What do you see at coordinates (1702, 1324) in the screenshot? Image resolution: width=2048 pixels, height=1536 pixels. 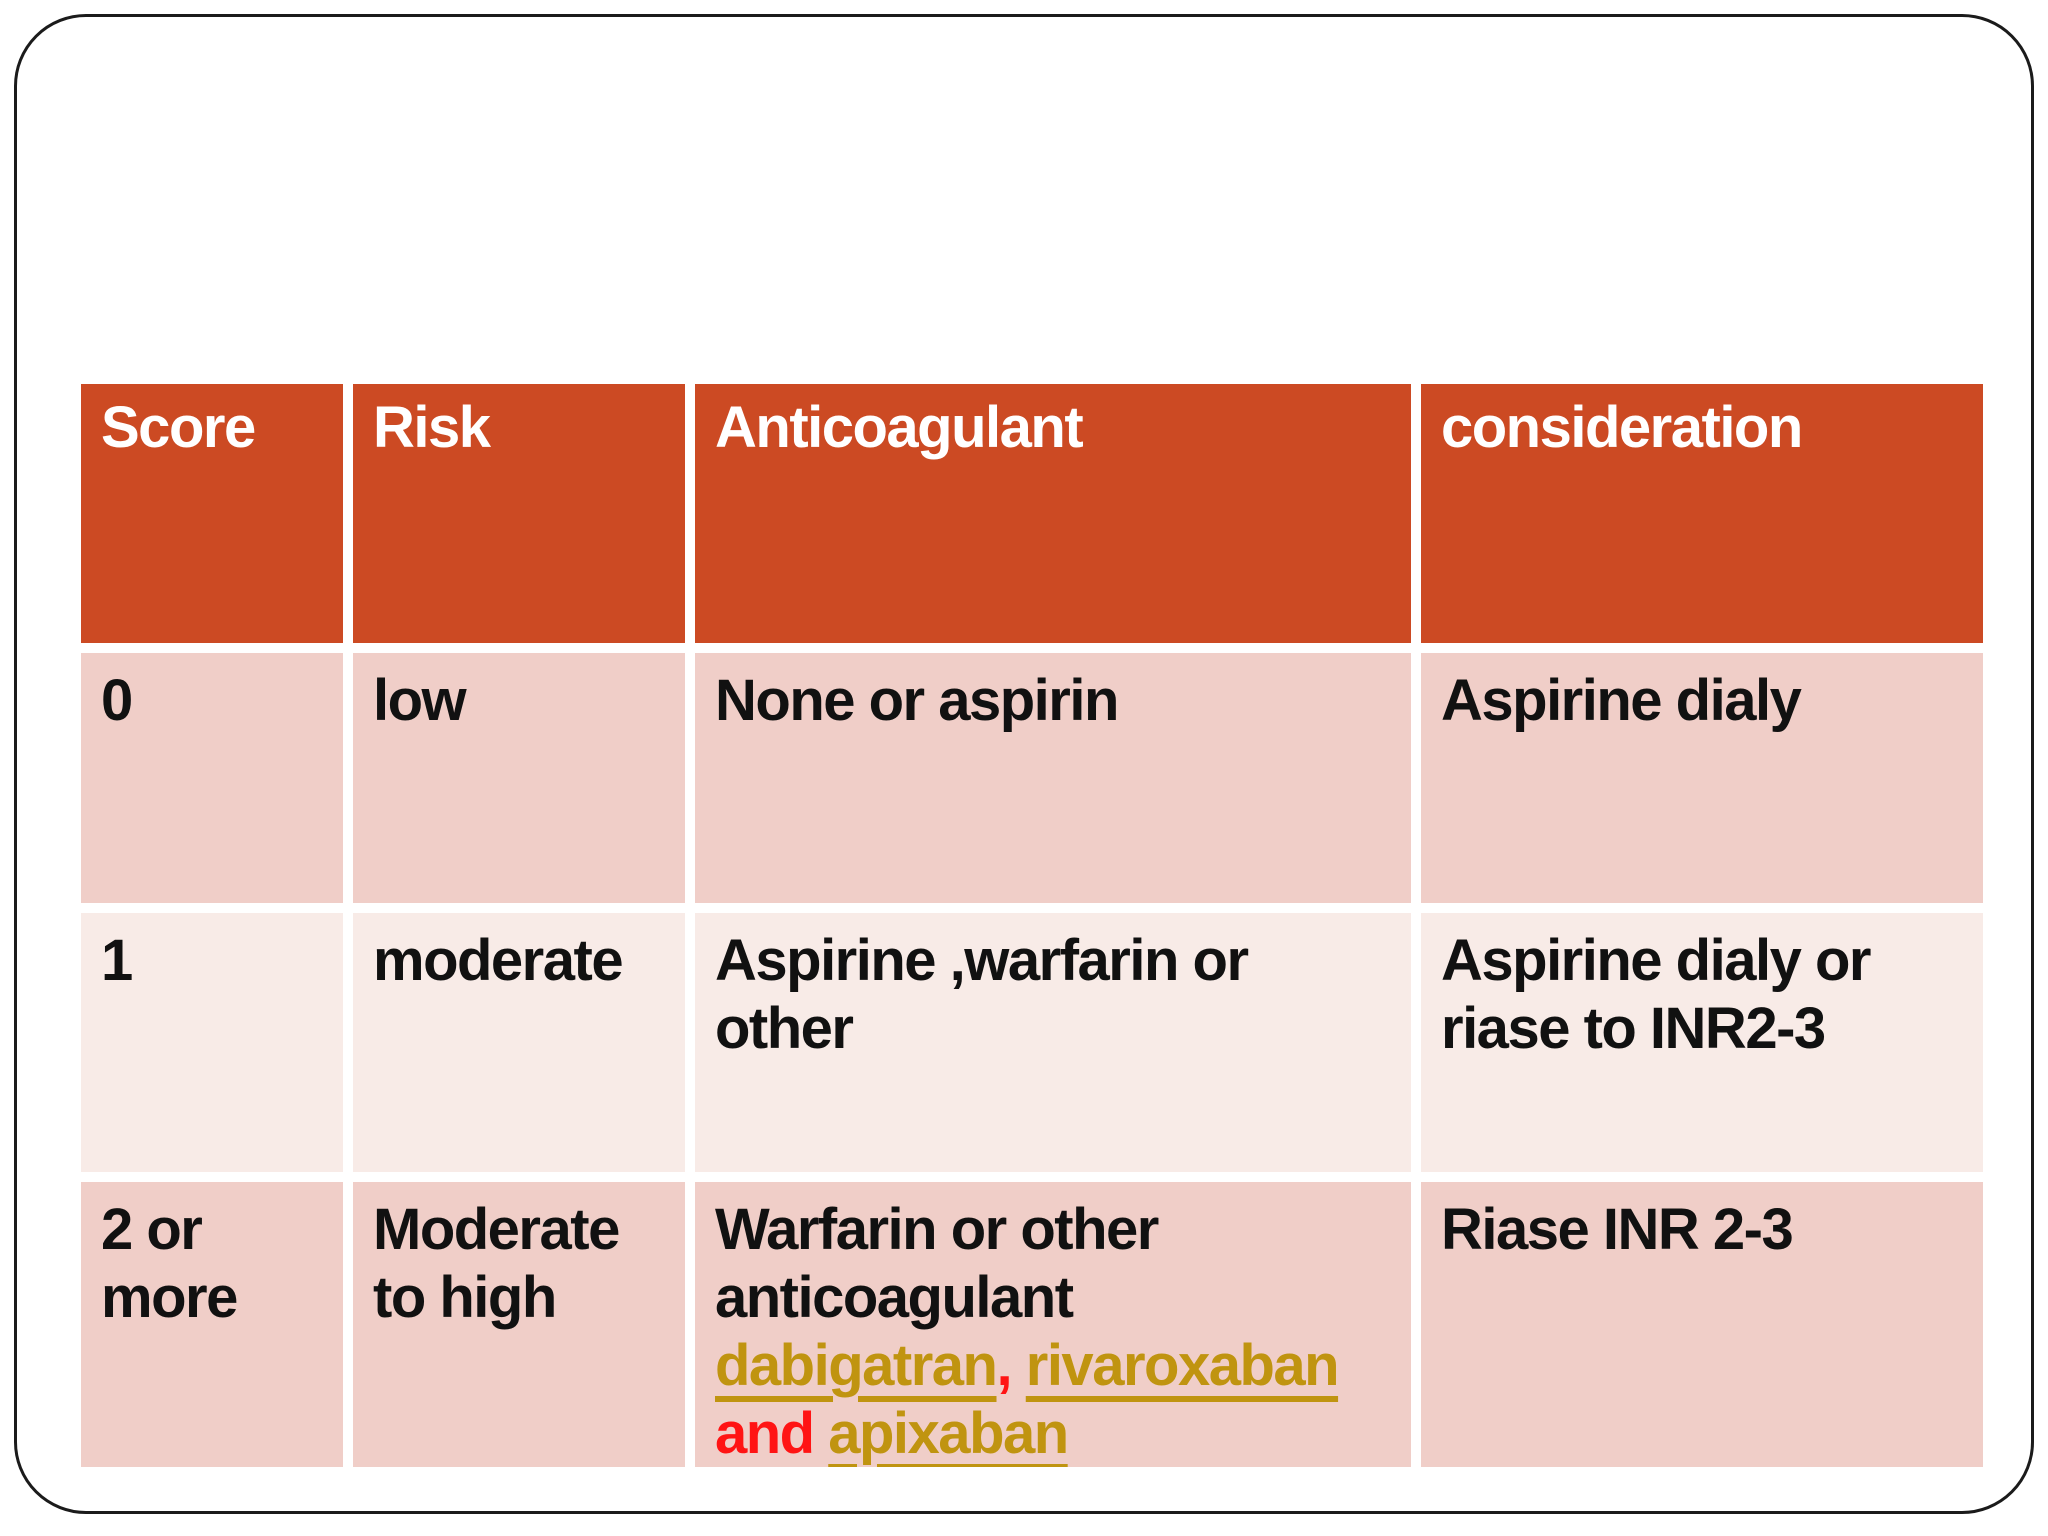 I see `cell-row3-consideration: Riase INR 2-3` at bounding box center [1702, 1324].